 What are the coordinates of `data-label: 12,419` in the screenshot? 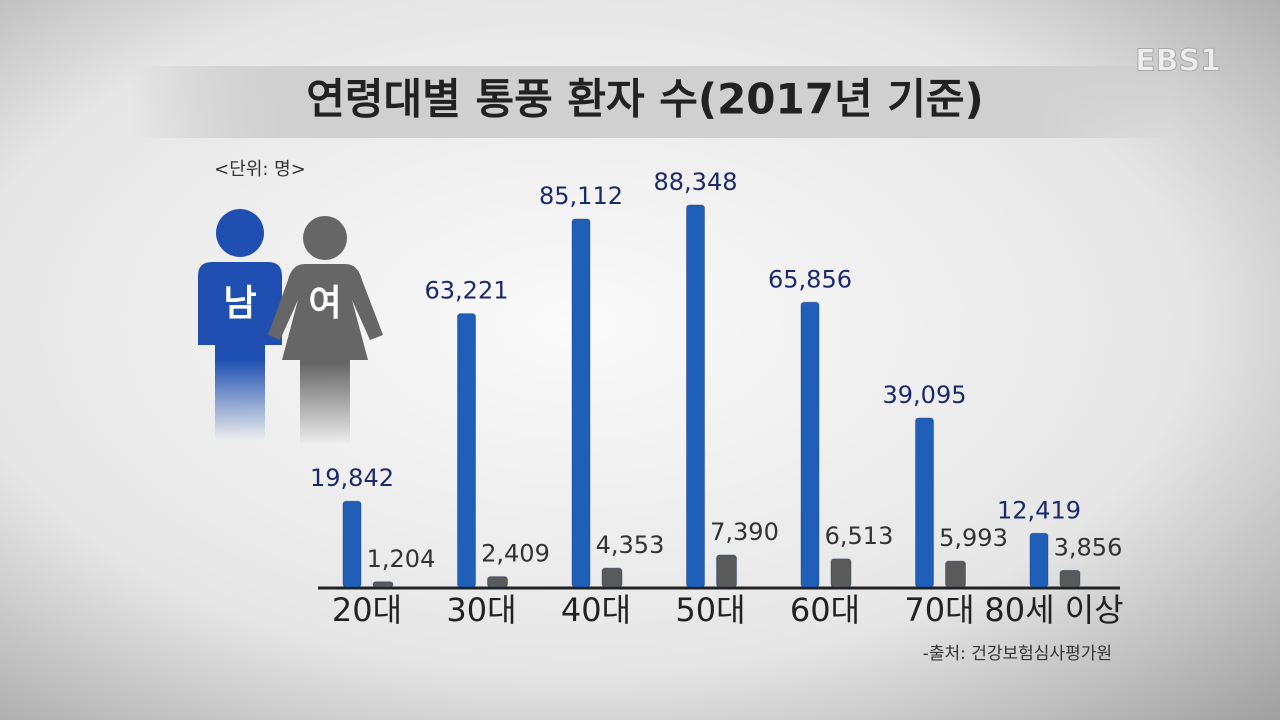 It's located at (1039, 510).